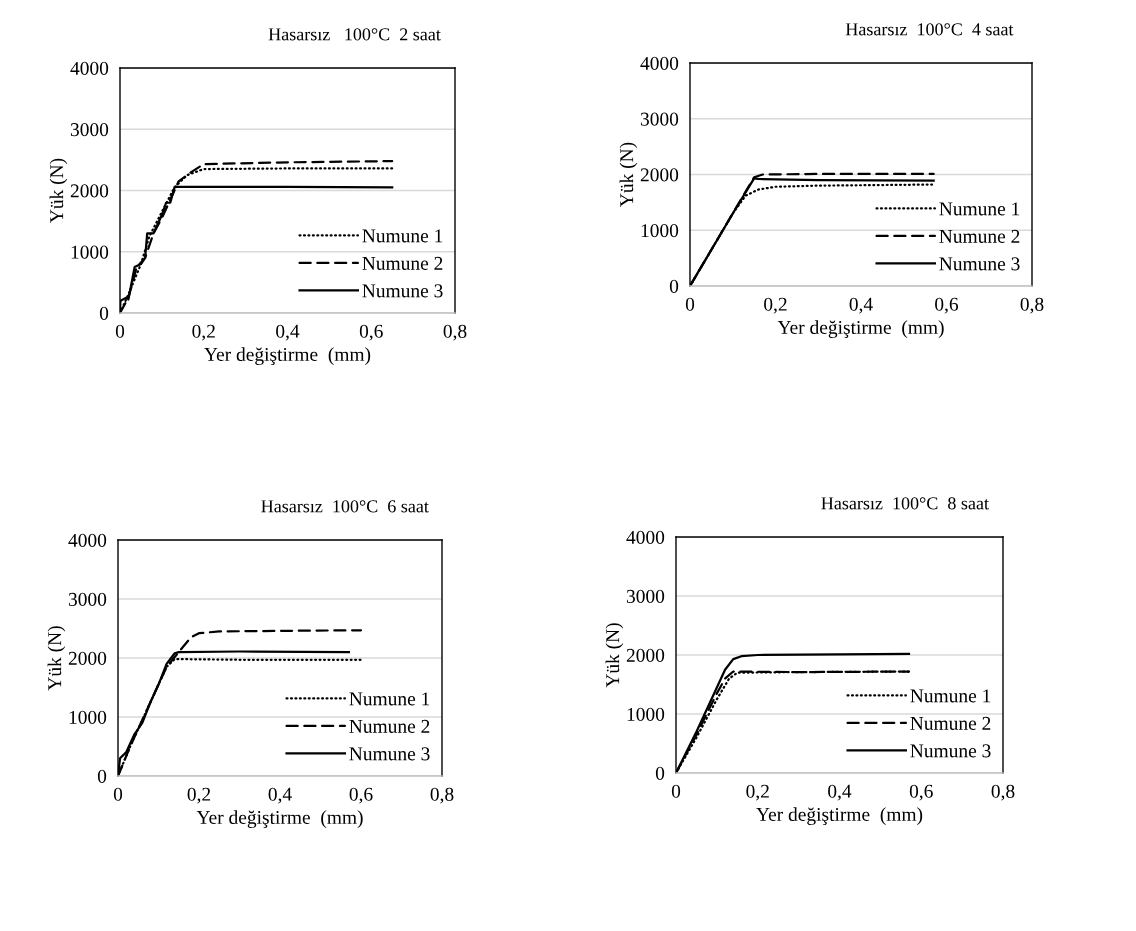  What do you see at coordinates (345, 506) in the screenshot?
I see `chart-title: Hasarsız 100°C 6 saat` at bounding box center [345, 506].